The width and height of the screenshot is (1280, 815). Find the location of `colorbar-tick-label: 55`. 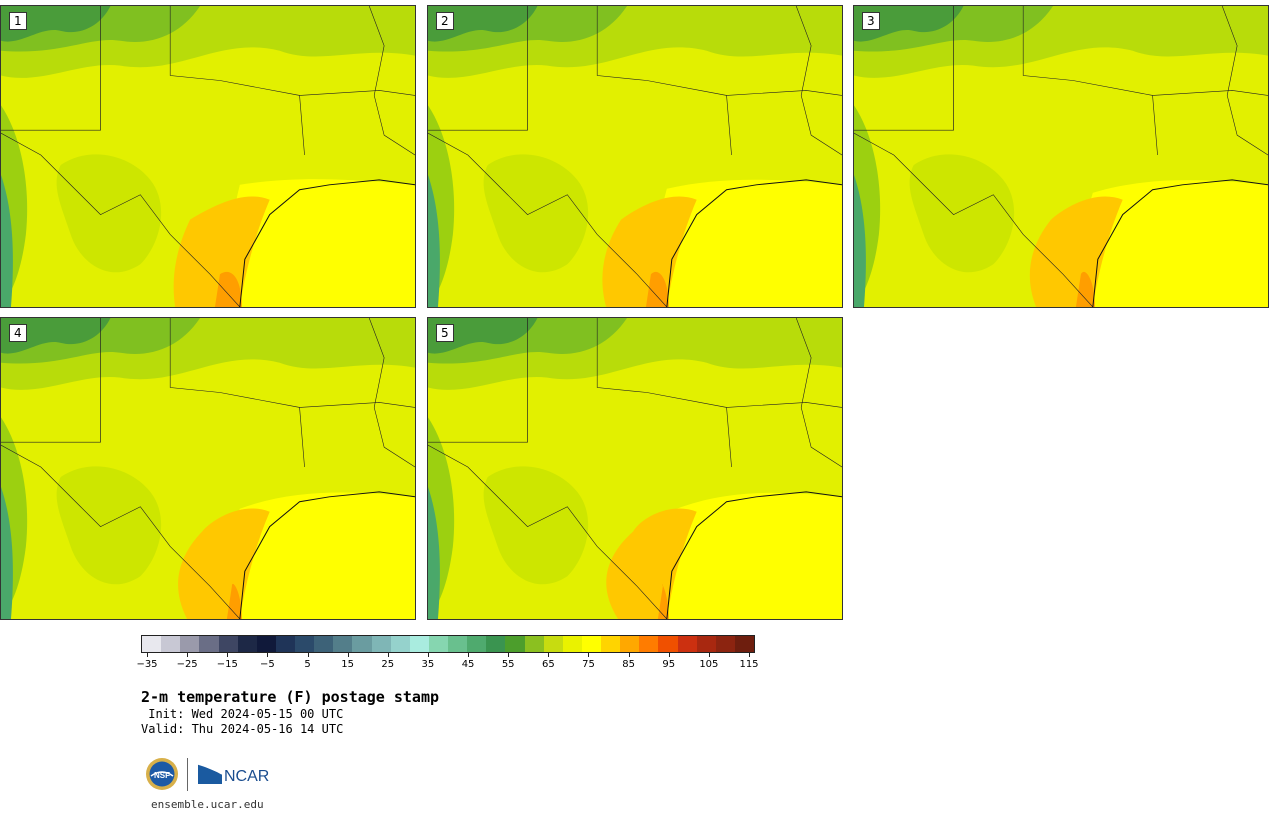

colorbar-tick-label: 55 is located at coordinates (508, 664).